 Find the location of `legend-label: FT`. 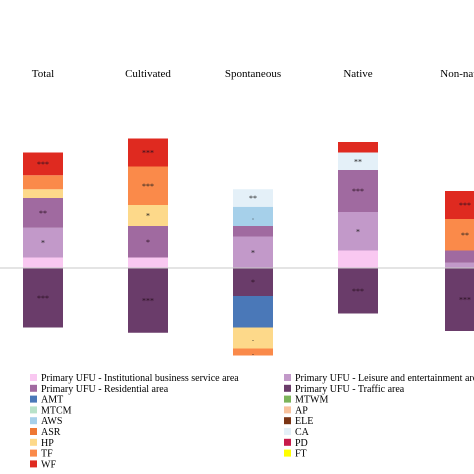

legend-label: FT is located at coordinates (301, 454).